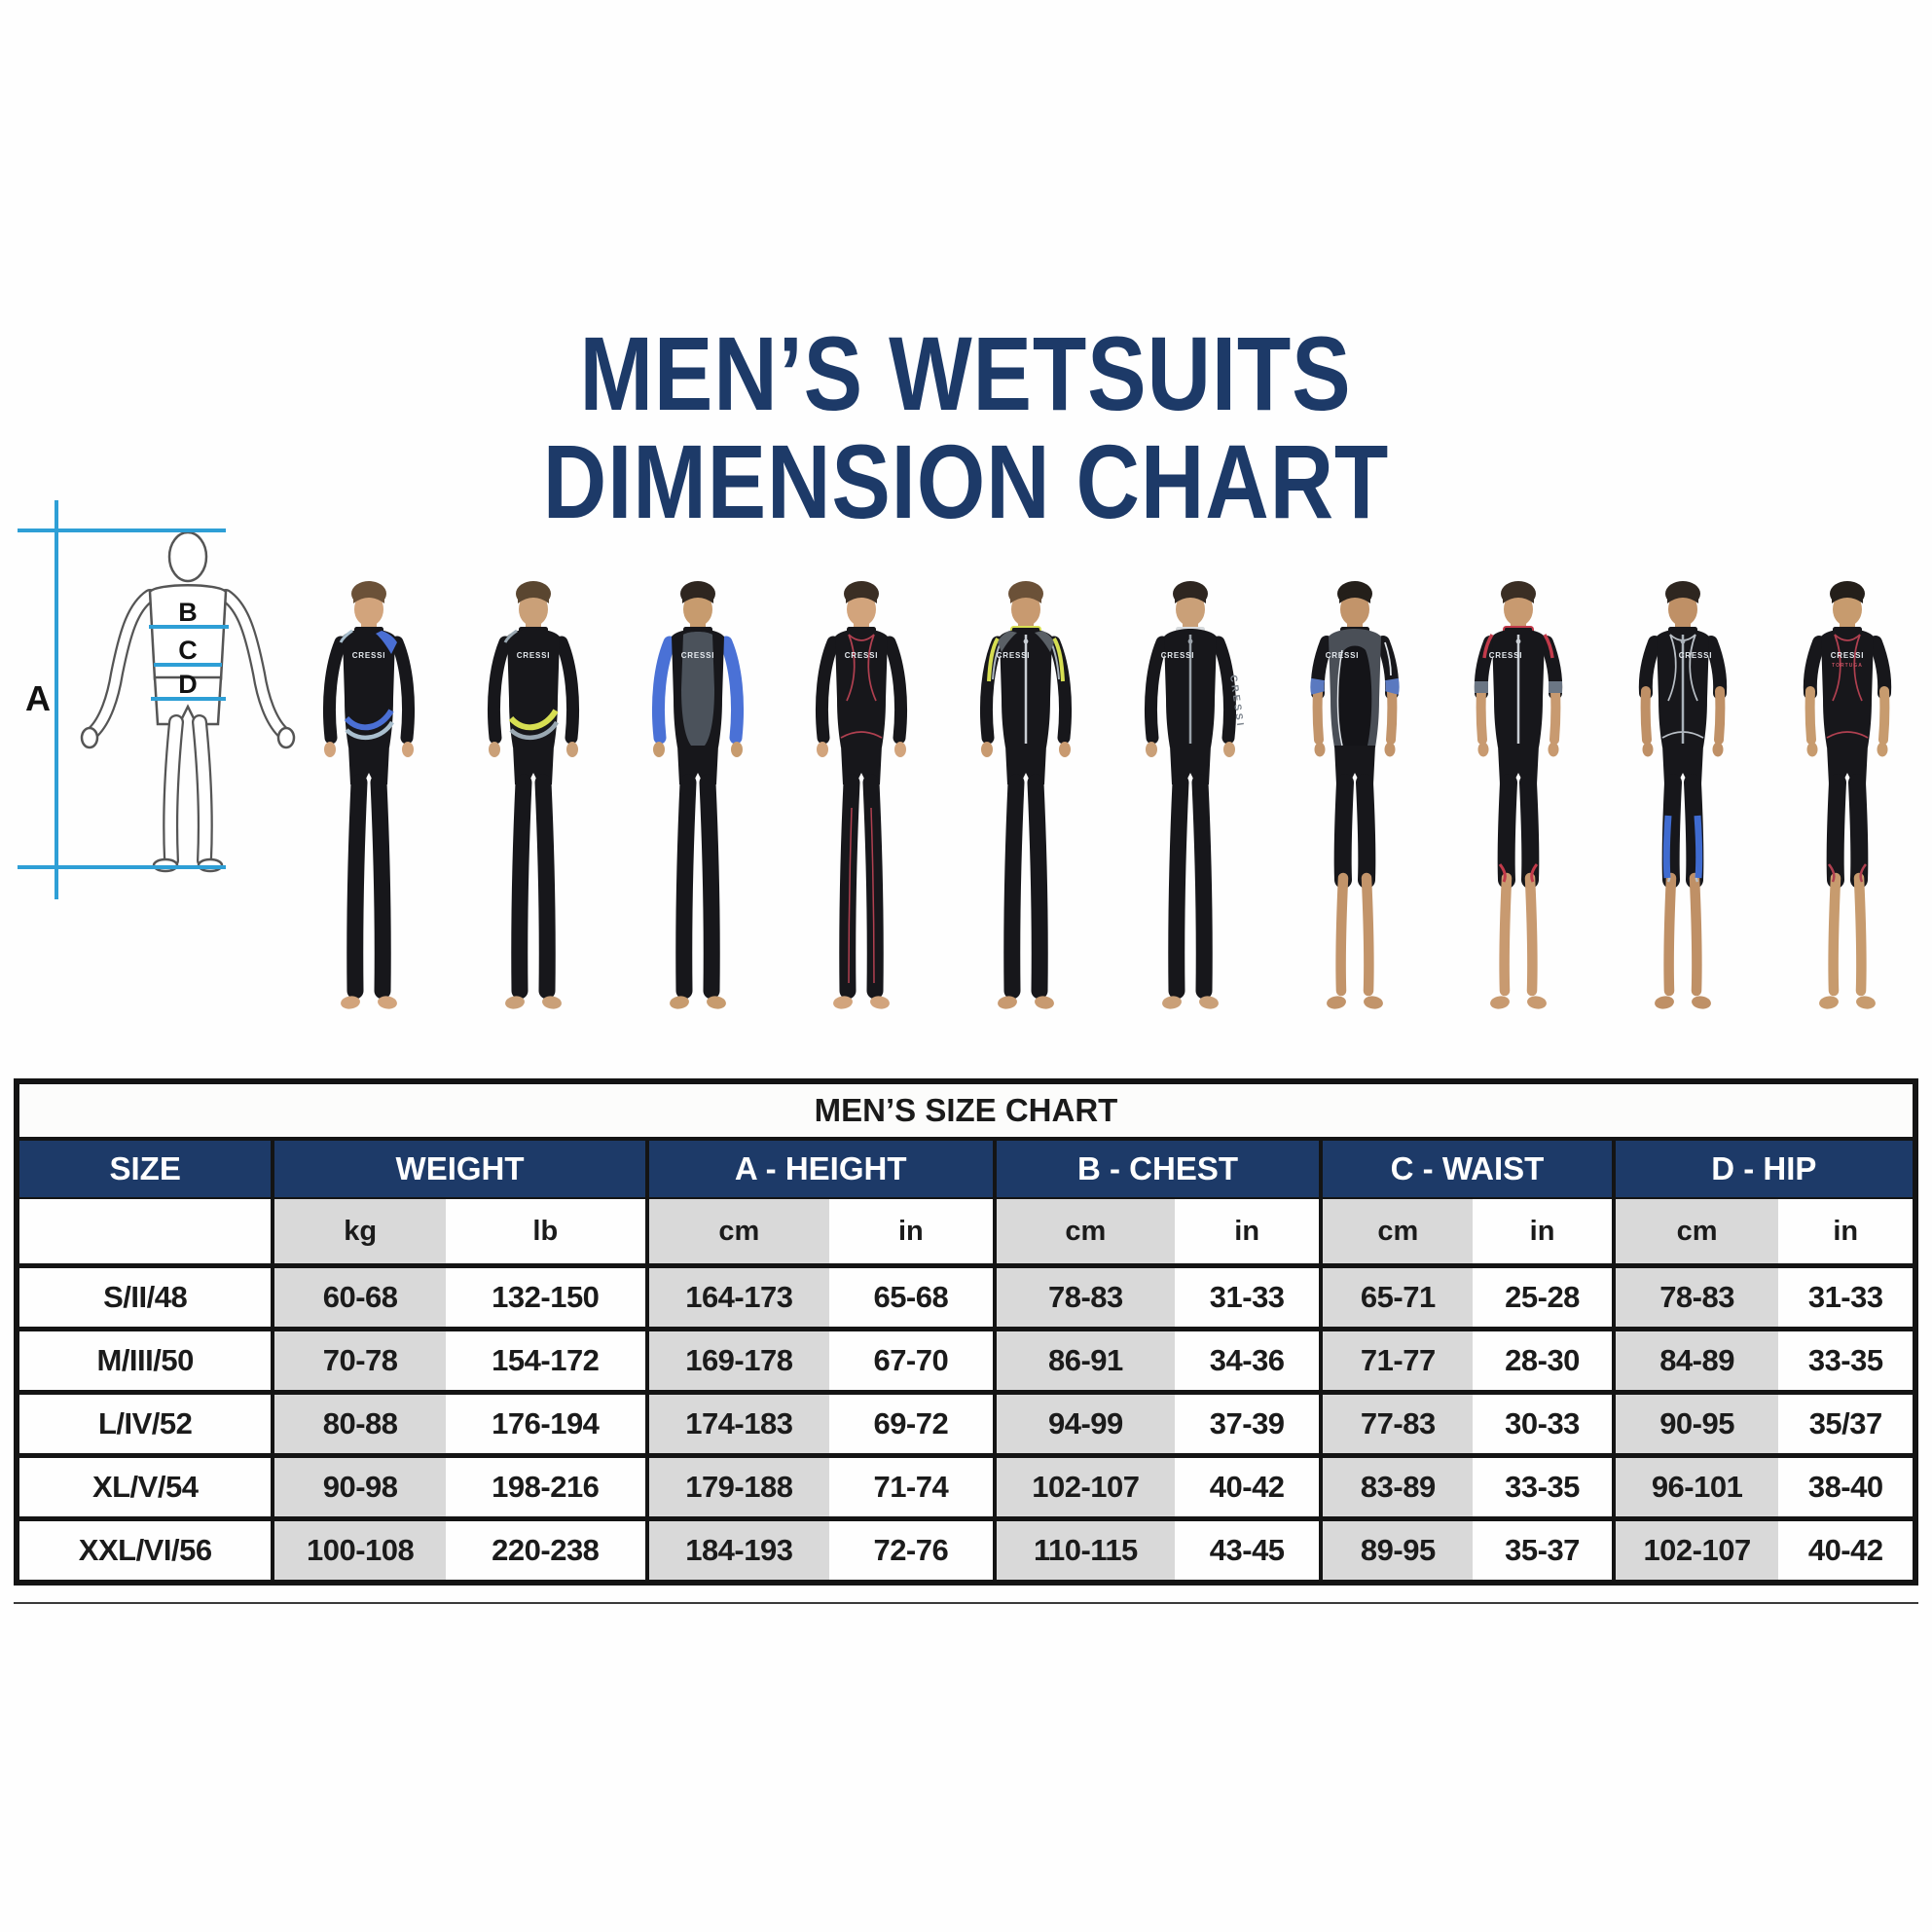  What do you see at coordinates (1845, 1423) in the screenshot?
I see `value-cell: 35/37` at bounding box center [1845, 1423].